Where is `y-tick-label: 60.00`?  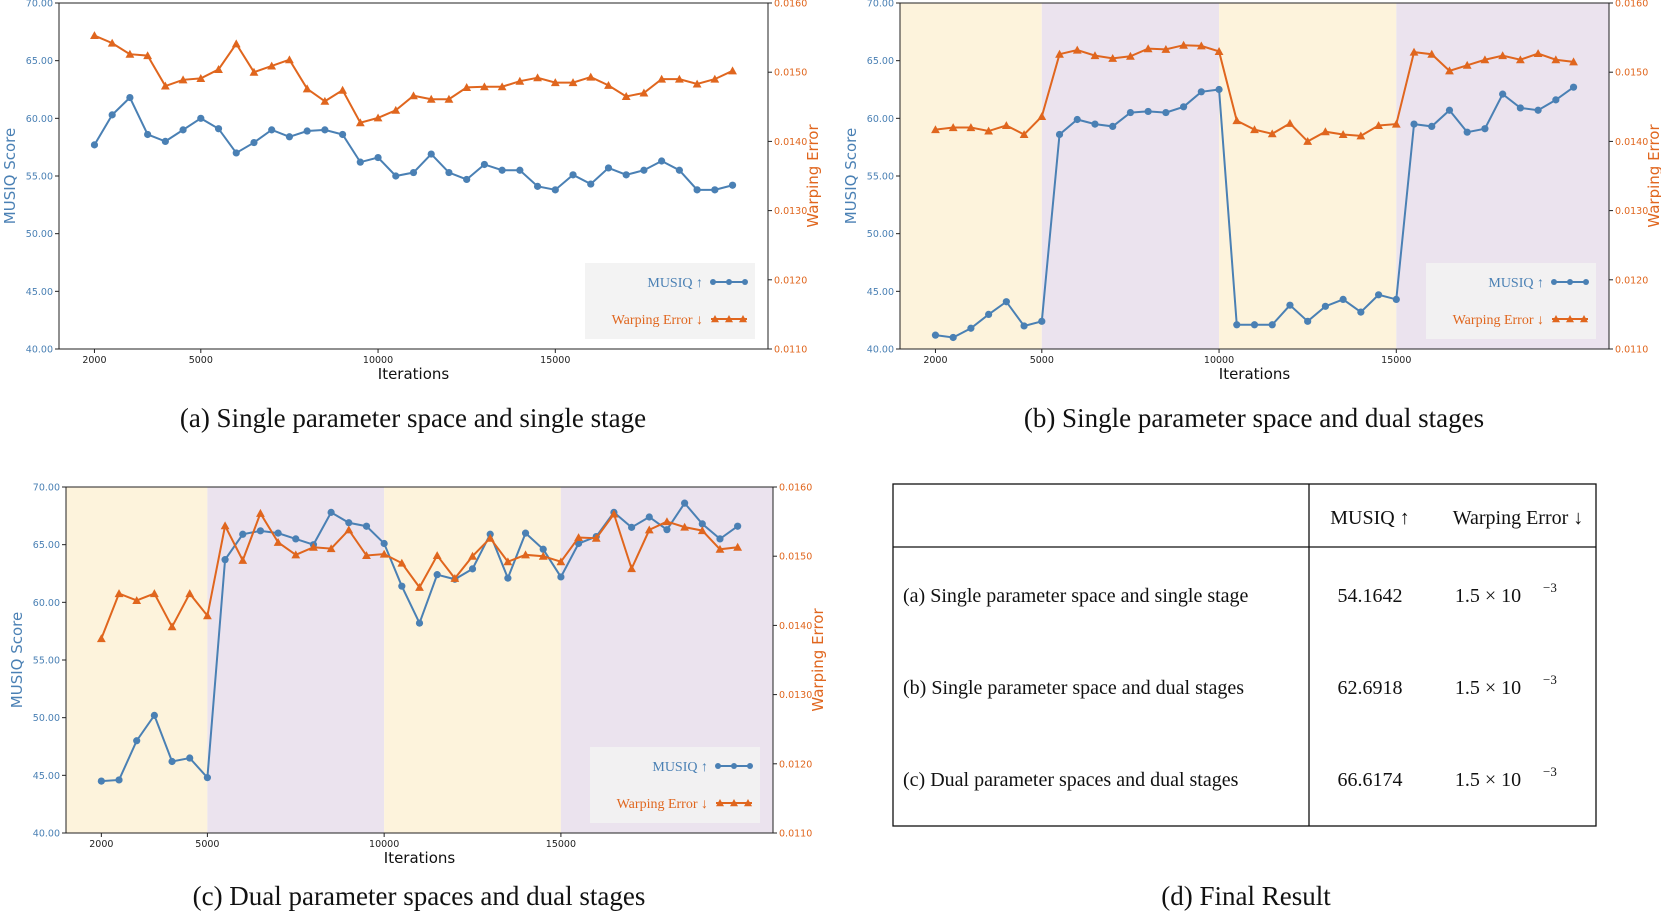 y-tick-label: 60.00 is located at coordinates (39, 119).